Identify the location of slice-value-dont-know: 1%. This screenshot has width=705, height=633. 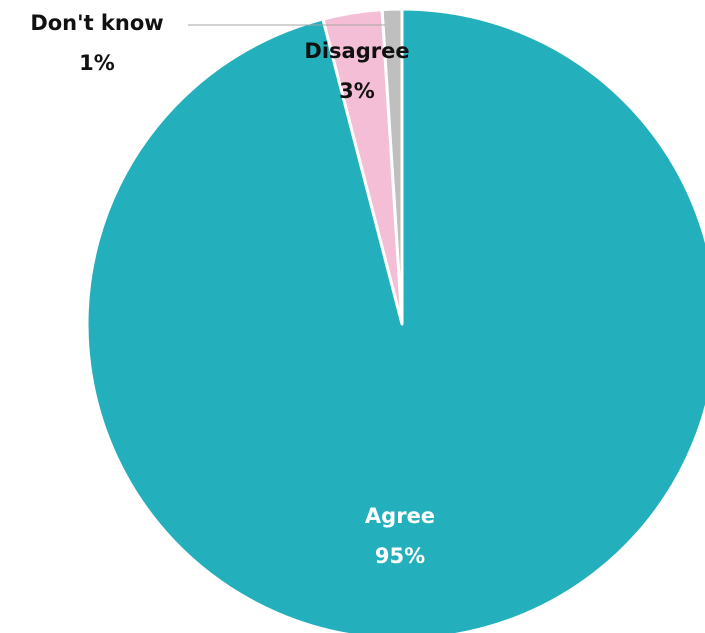
(97, 63).